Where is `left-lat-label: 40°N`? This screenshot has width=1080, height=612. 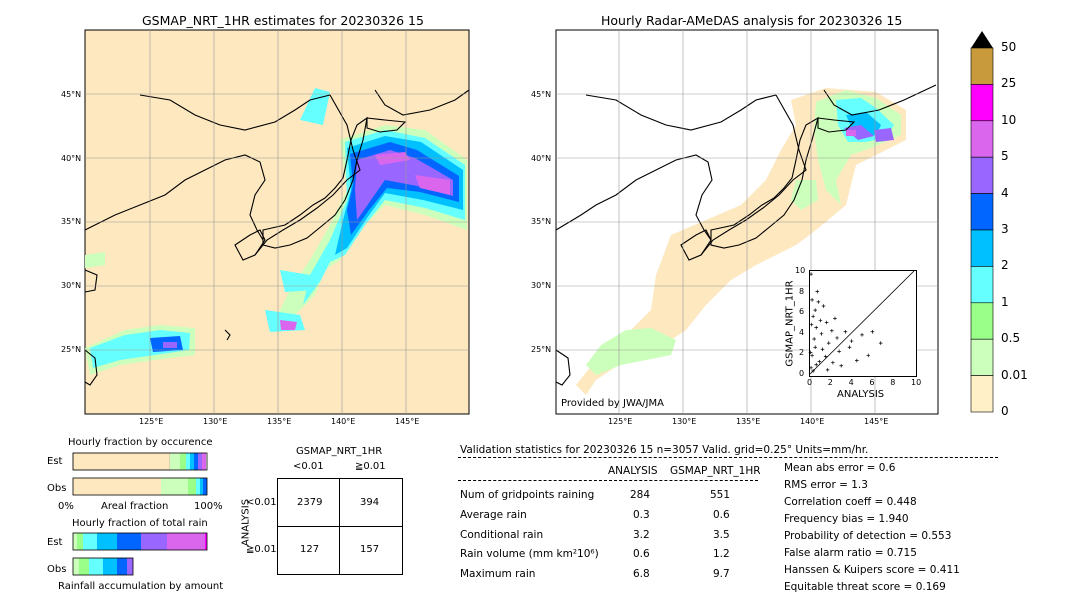
left-lat-label: 40°N is located at coordinates (71, 158).